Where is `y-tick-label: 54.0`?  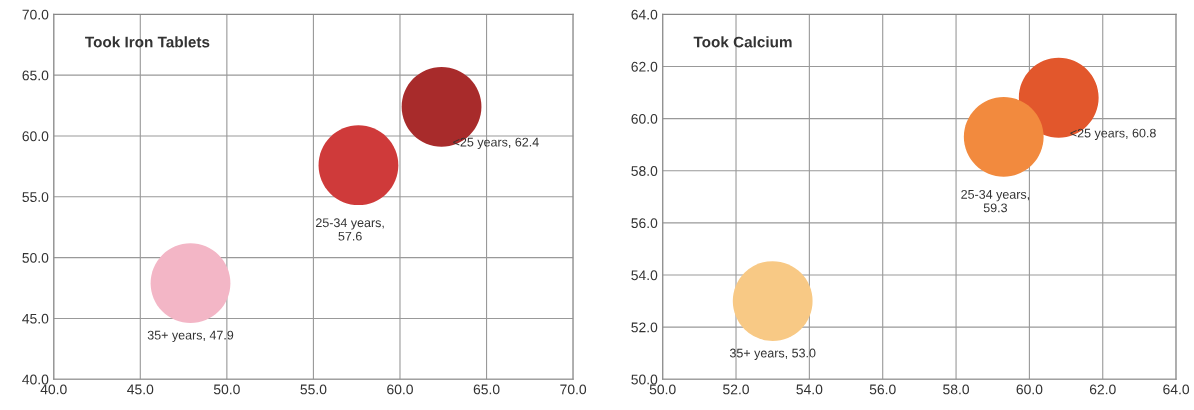 y-tick-label: 54.0 is located at coordinates (644, 275).